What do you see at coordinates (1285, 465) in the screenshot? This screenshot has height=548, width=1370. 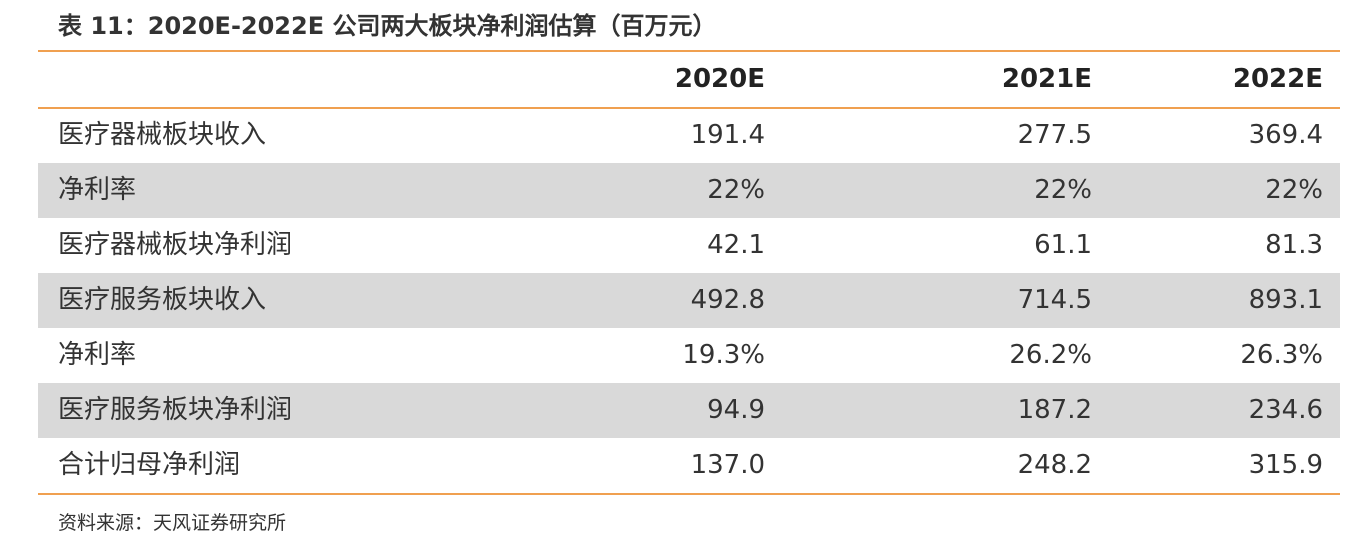 I see `cell-value: 315.9` at bounding box center [1285, 465].